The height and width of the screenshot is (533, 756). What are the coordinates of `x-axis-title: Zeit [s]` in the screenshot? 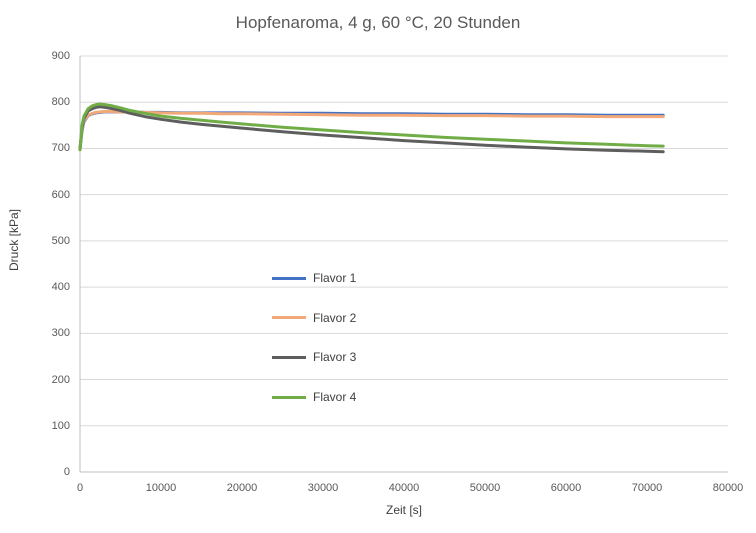 It's located at (403, 510).